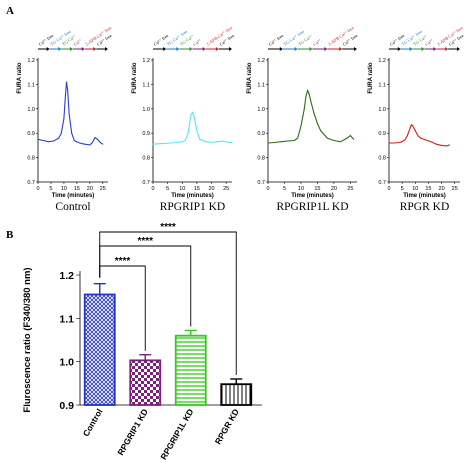  I want to click on bar-category-label: RPGRIP1 KD, so click(132, 432).